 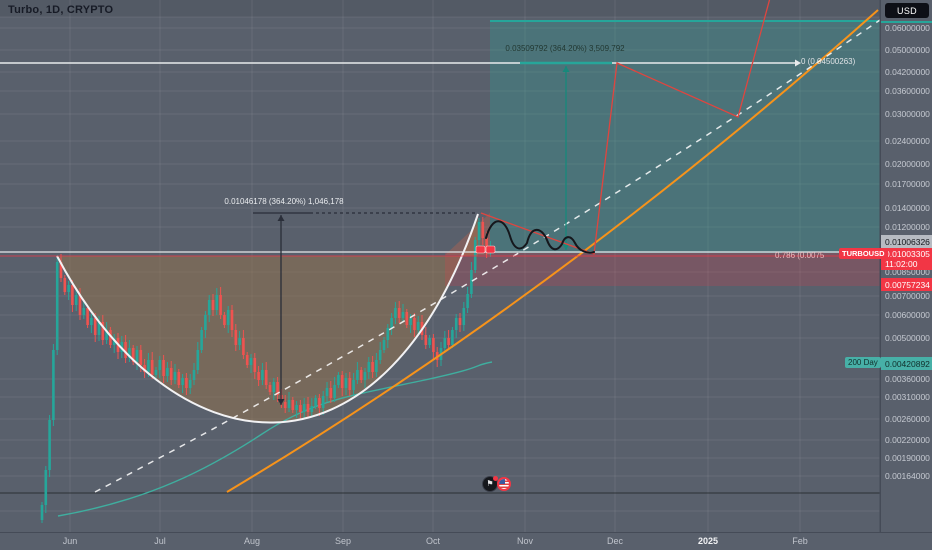 What do you see at coordinates (907, 476) in the screenshot?
I see `price-tick: 0.00164000` at bounding box center [907, 476].